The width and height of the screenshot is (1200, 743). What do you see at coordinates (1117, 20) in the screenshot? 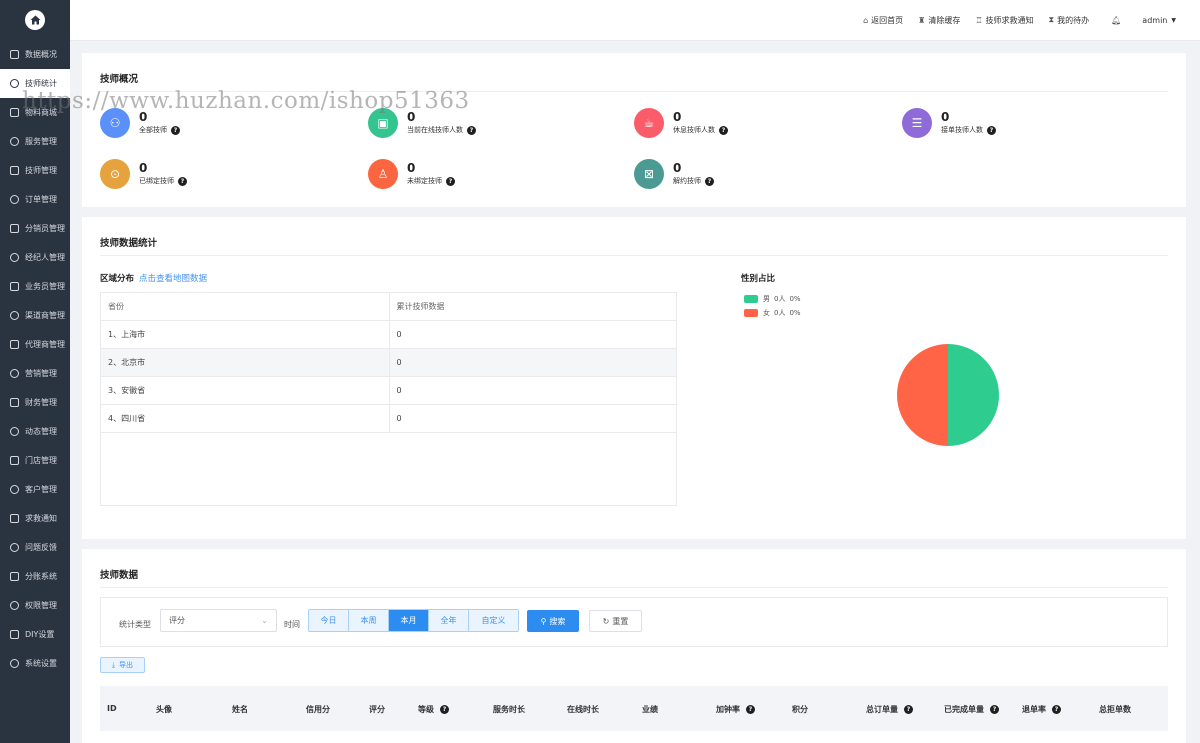
I see `notification-button: 🔔︎` at bounding box center [1117, 20].